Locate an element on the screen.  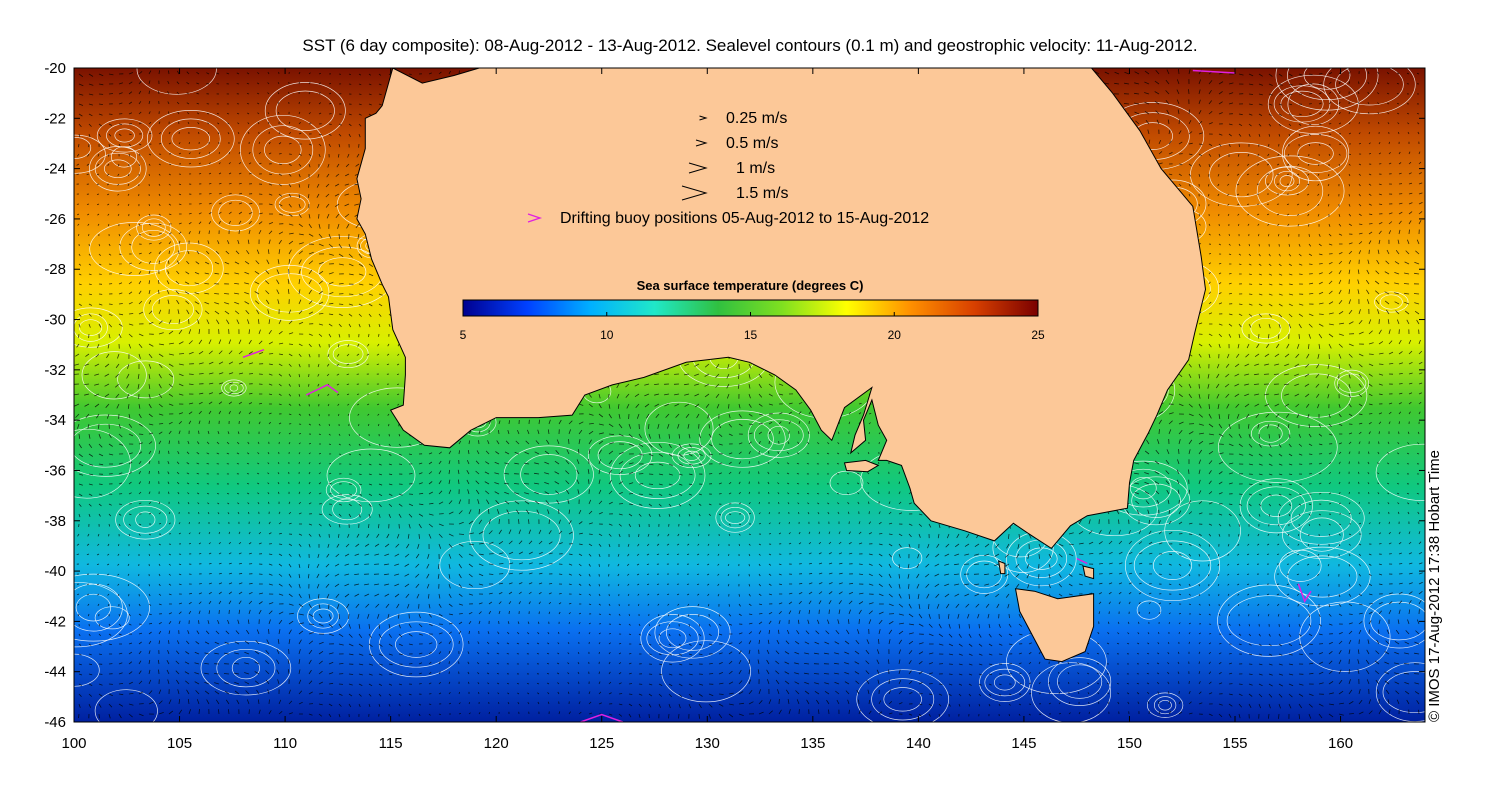
buoy-track is located at coordinates (1214, 71).